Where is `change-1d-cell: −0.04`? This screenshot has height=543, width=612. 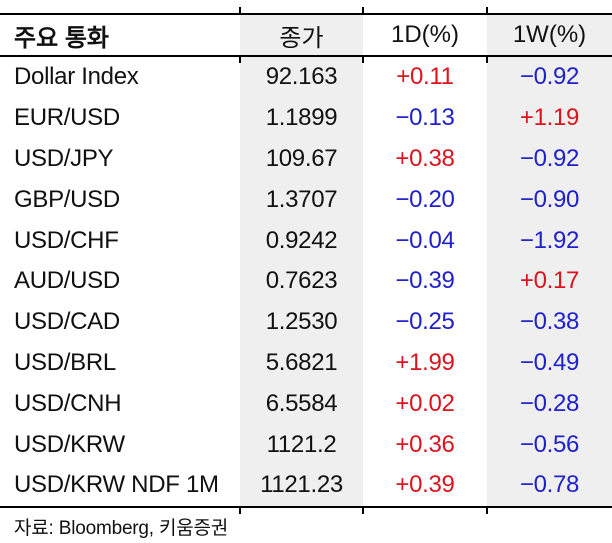
change-1d-cell: −0.04 is located at coordinates (425, 240).